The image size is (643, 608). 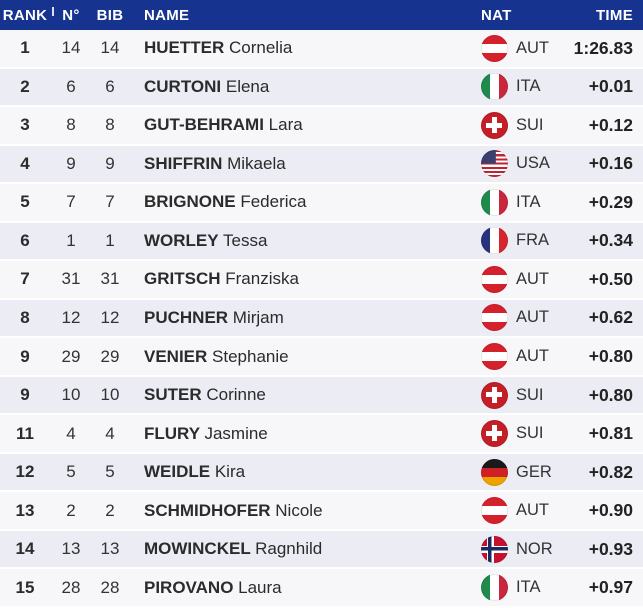 What do you see at coordinates (53, 11) in the screenshot?
I see `header-divider` at bounding box center [53, 11].